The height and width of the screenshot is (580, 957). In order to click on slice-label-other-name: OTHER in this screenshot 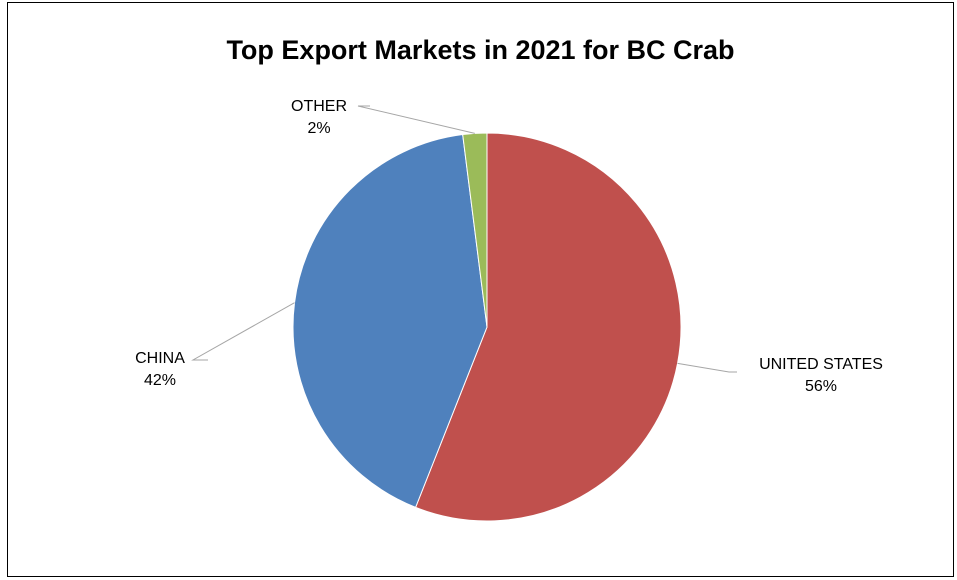, I will do `click(319, 106)`.